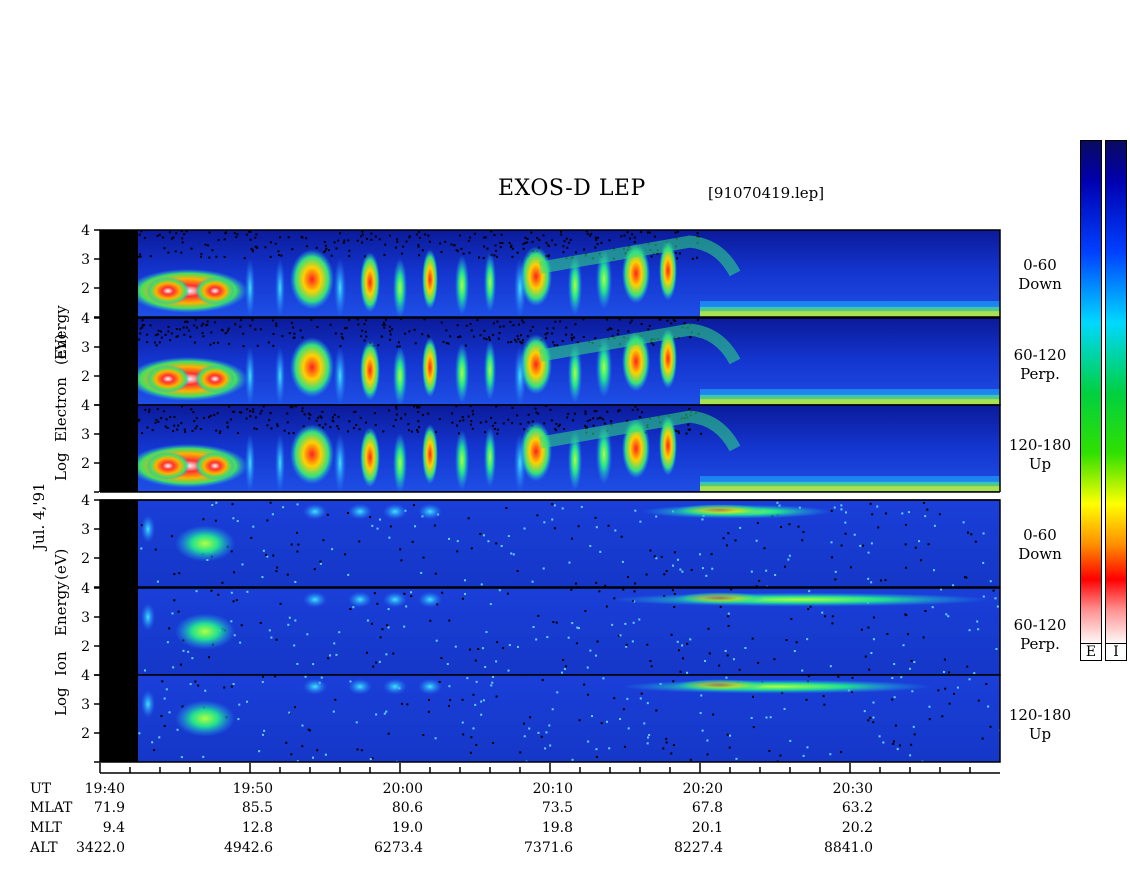 The height and width of the screenshot is (875, 1130). What do you see at coordinates (1040, 274) in the screenshot?
I see `panel-label-e-down: 0-60 Down` at bounding box center [1040, 274].